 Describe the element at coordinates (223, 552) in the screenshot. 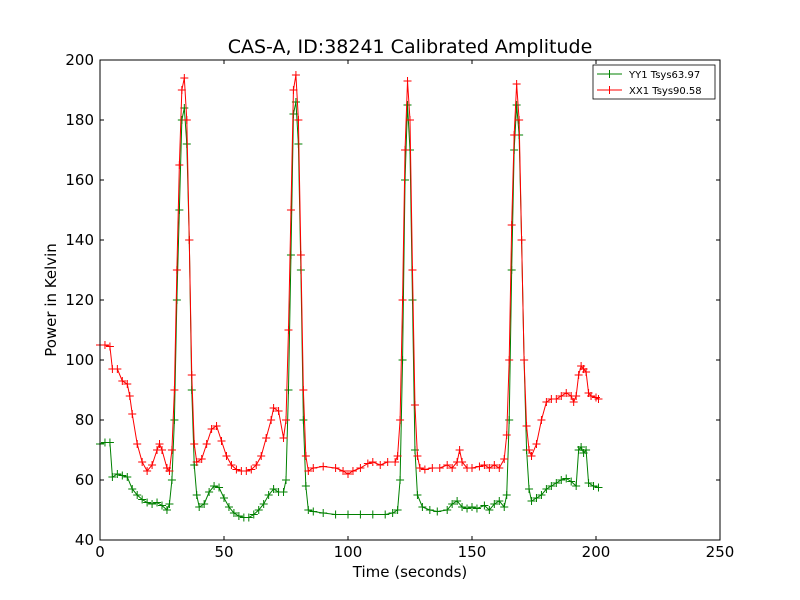

I see `x-tick-label: 50` at that location.